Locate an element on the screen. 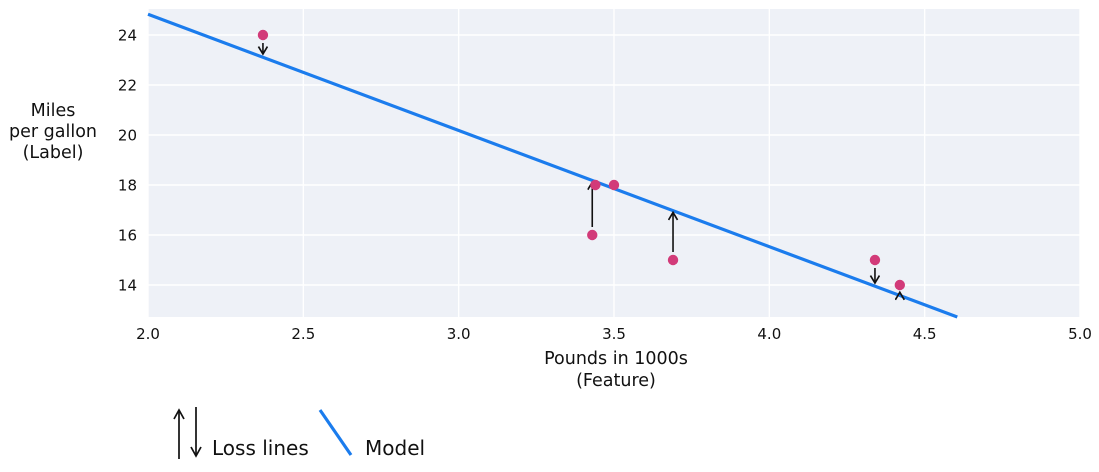  y-tick-label: 22 is located at coordinates (127, 86).